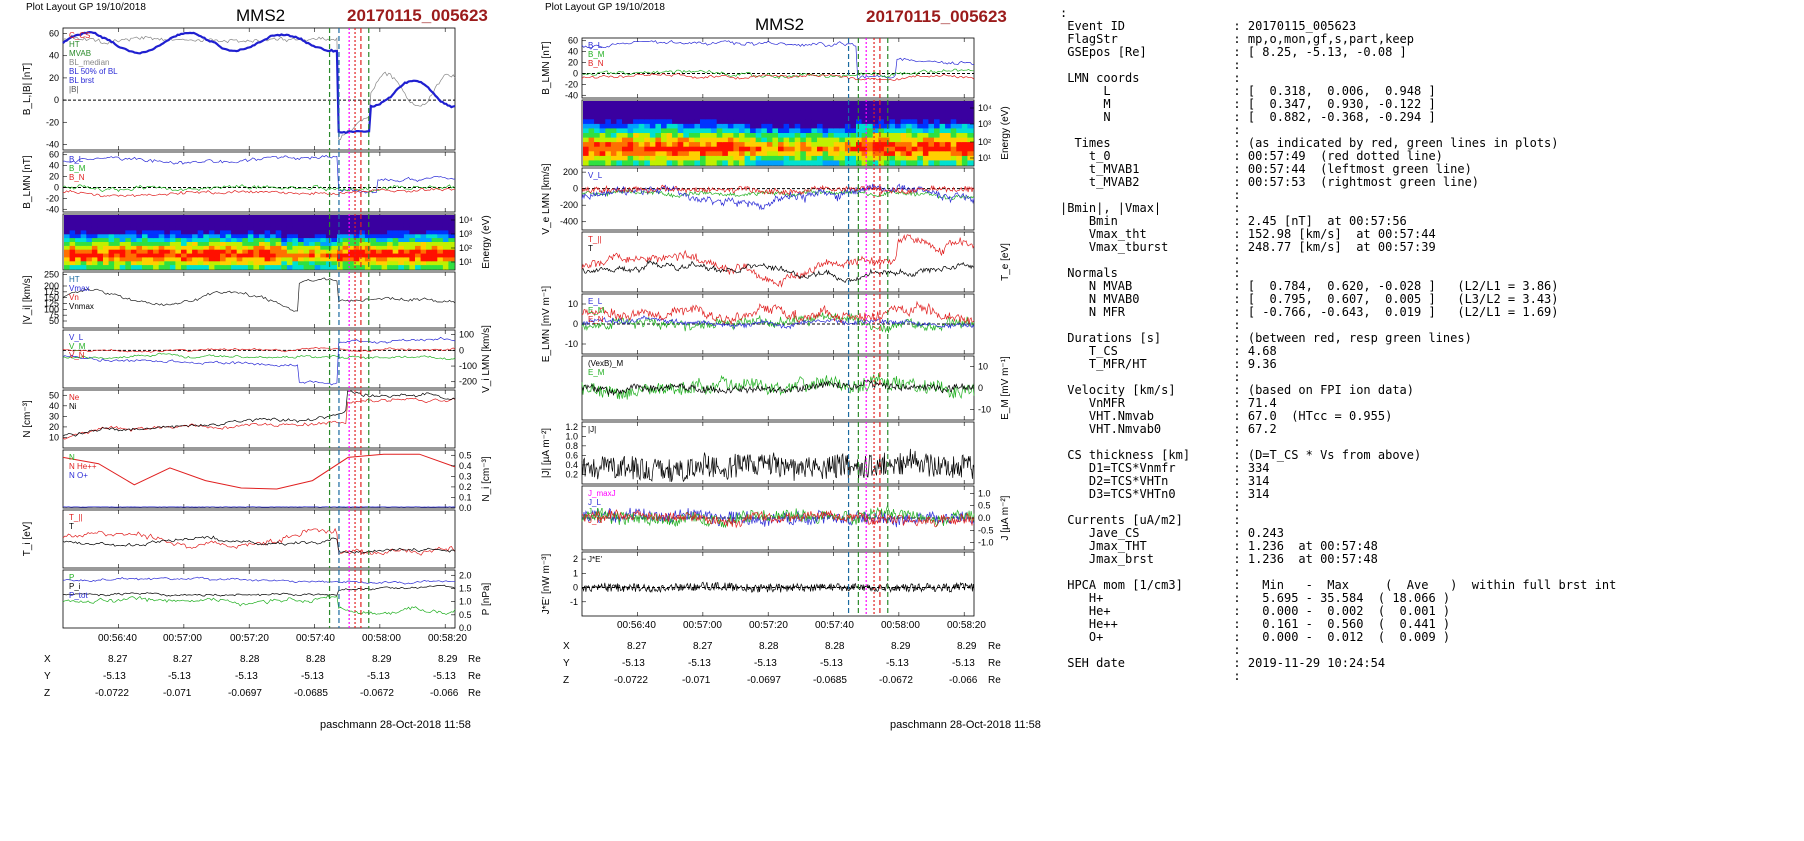  Describe the element at coordinates (118, 659) in the screenshot. I see `coord-value: 8.27` at that location.